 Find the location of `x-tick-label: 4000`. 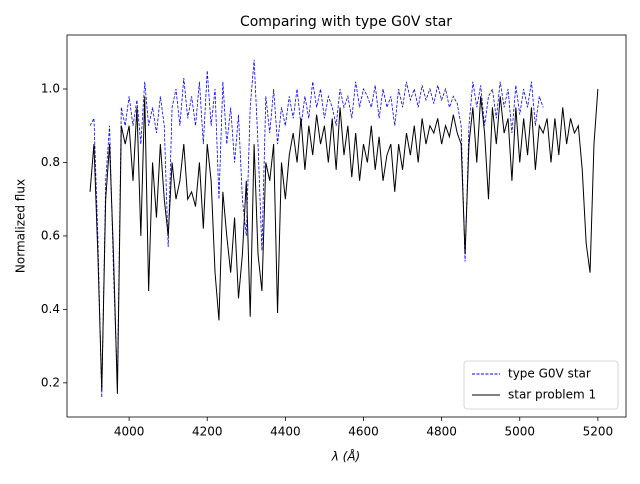

x-tick-label: 4000 is located at coordinates (129, 432).